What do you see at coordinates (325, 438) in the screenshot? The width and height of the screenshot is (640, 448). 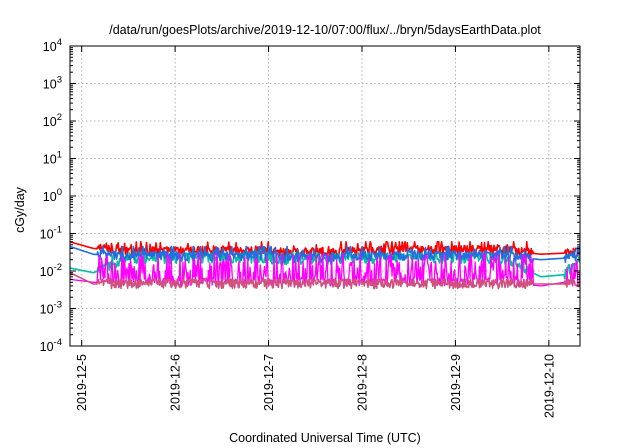 I see `x-axis-label: Coordinated Universal Time (UTC)` at bounding box center [325, 438].